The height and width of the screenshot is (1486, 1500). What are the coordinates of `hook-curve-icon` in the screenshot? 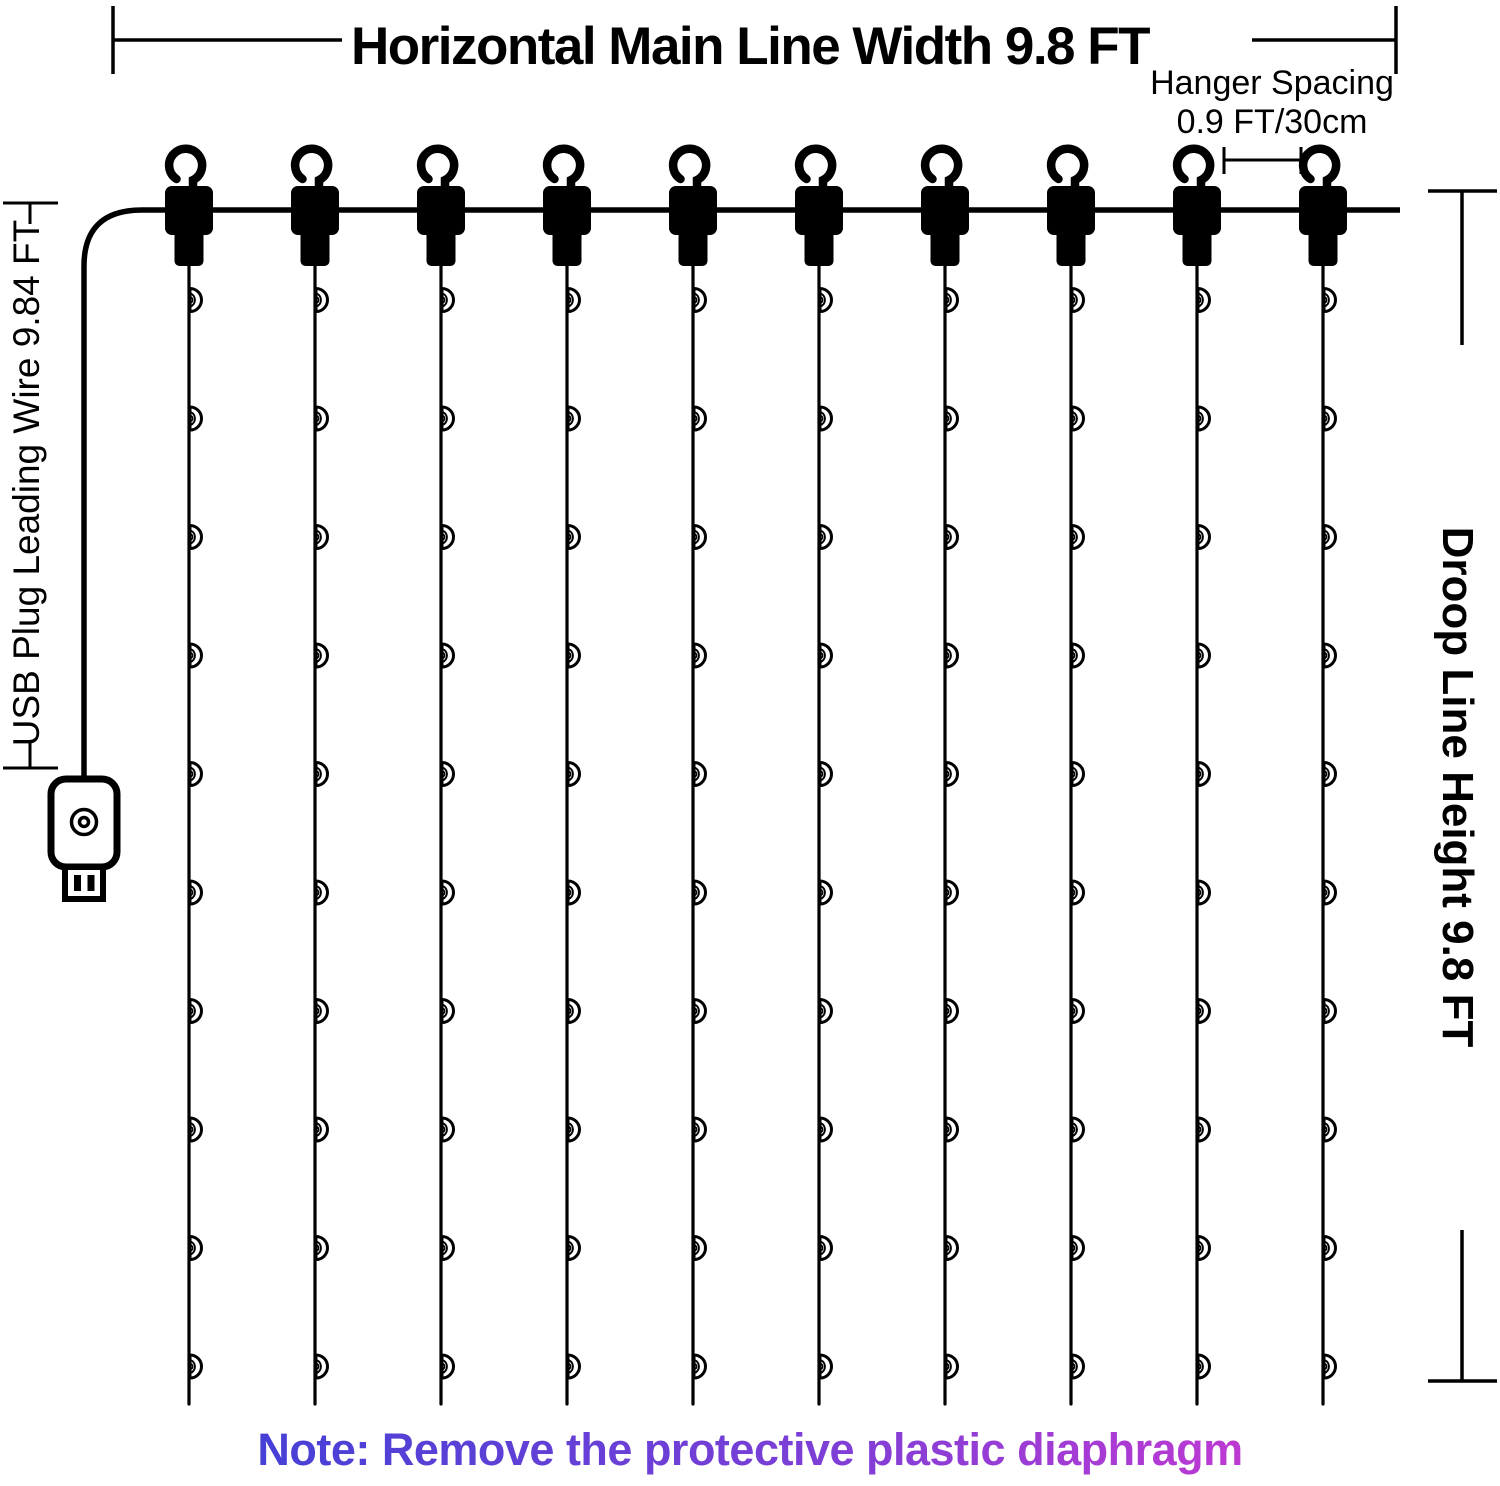 It's located at (437, 170).